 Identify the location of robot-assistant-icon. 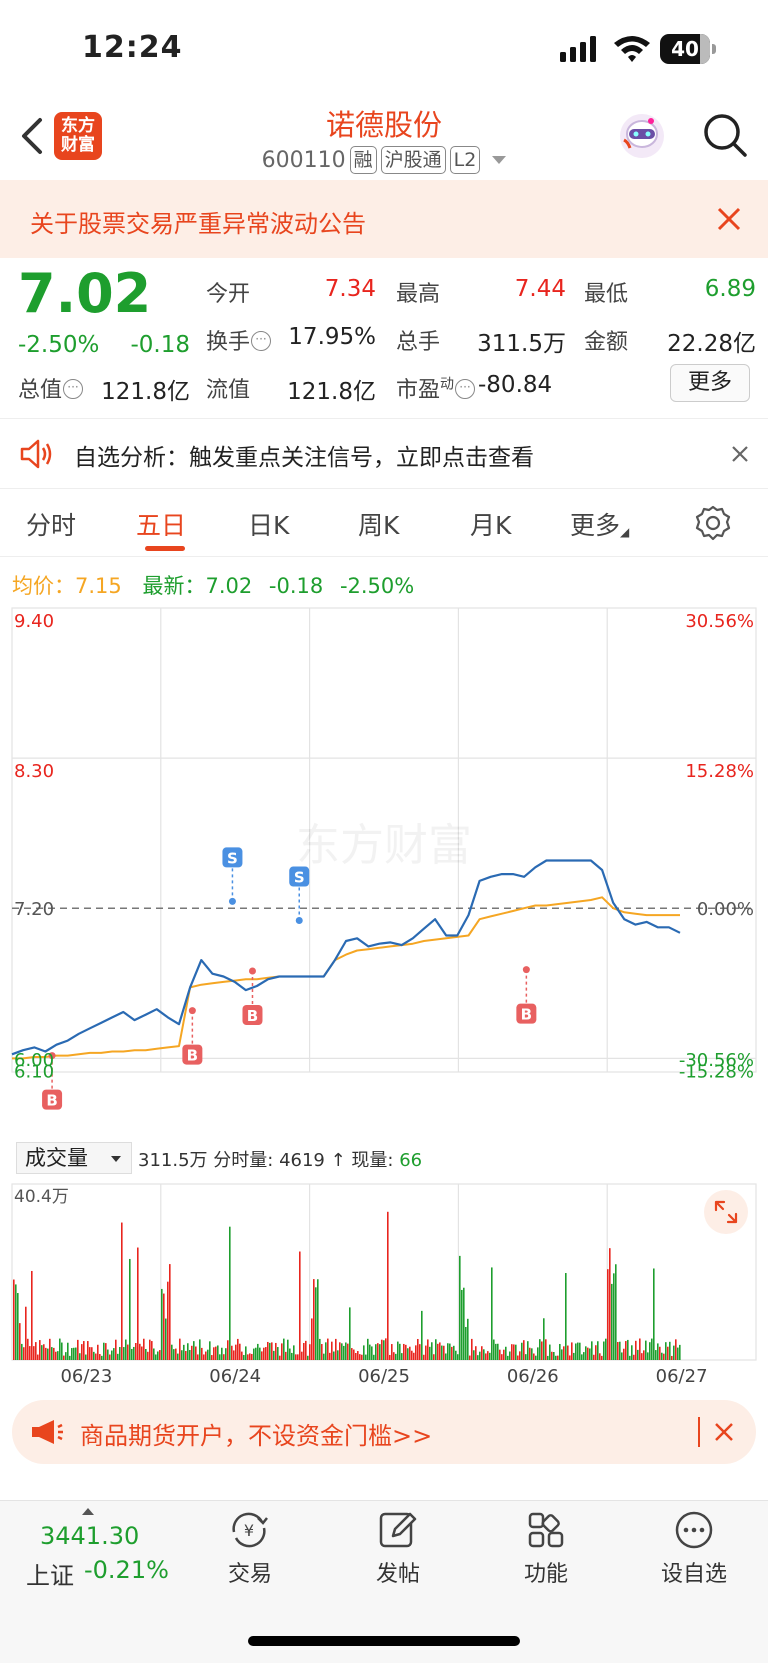
(642, 136).